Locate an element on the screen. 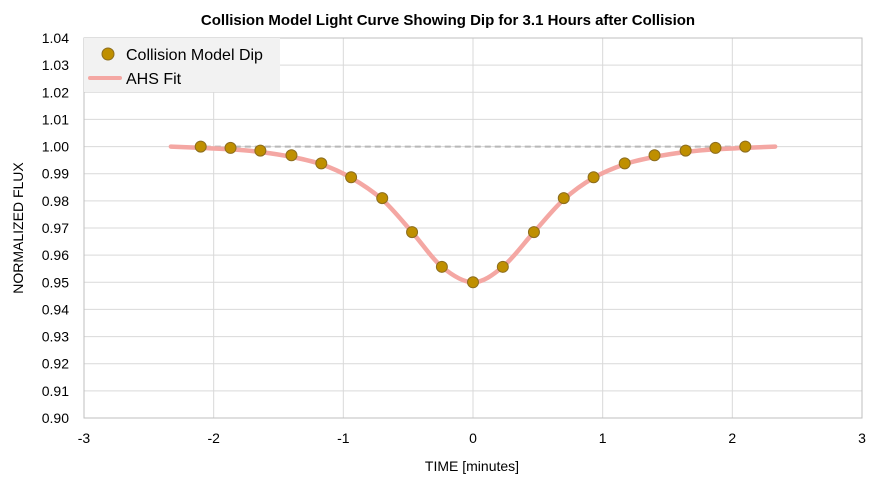  y-tick-label: 0.99 is located at coordinates (55, 174).